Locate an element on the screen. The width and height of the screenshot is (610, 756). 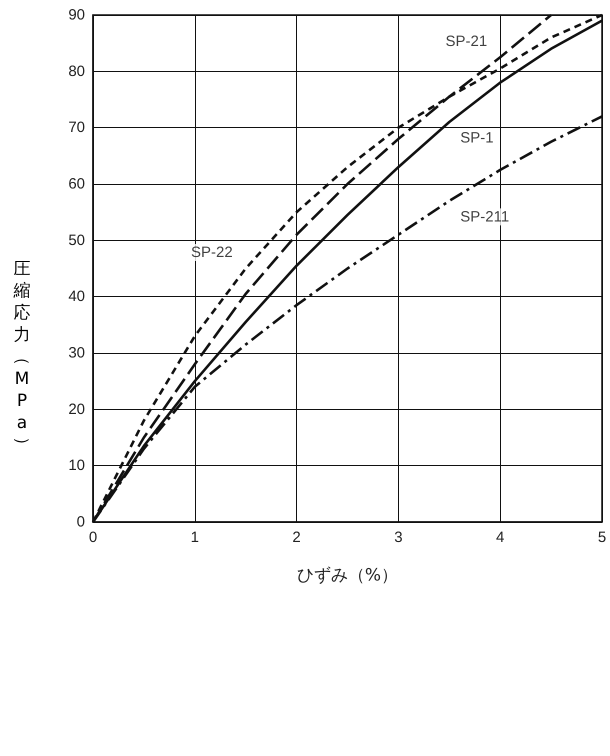
text: 圧縮応力（MPa） is located at coordinates (22, 356).